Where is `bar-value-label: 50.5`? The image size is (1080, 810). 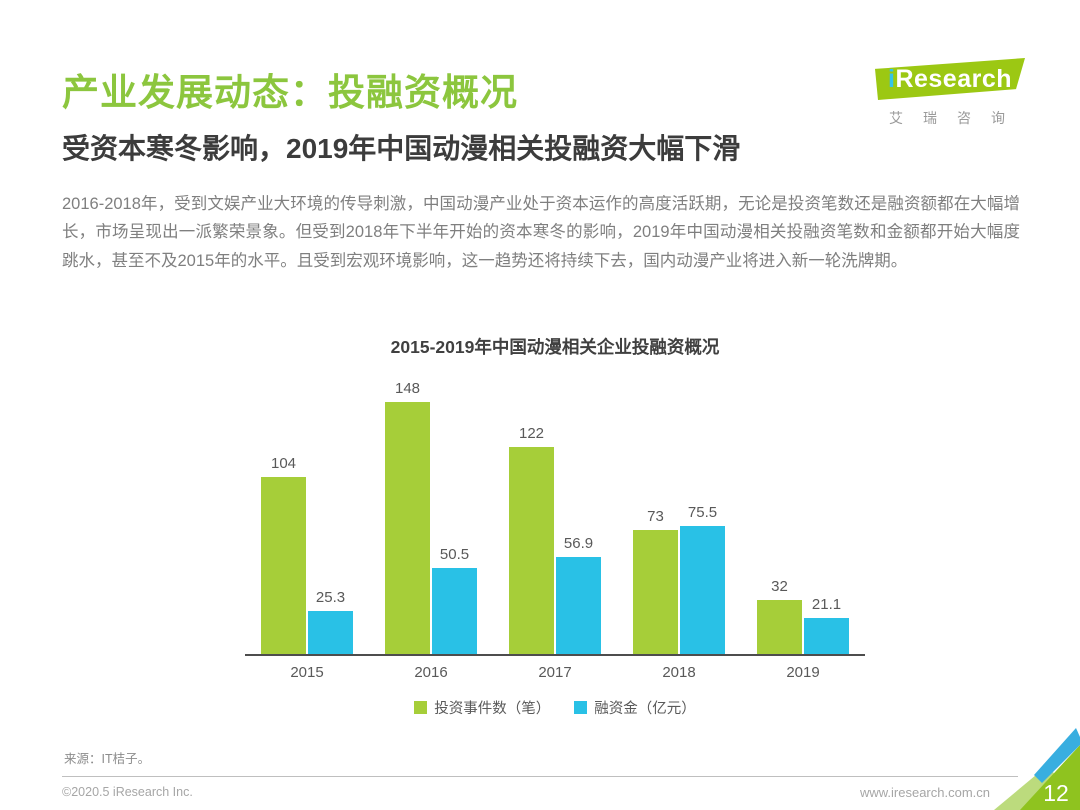 bar-value-label: 50.5 is located at coordinates (454, 555).